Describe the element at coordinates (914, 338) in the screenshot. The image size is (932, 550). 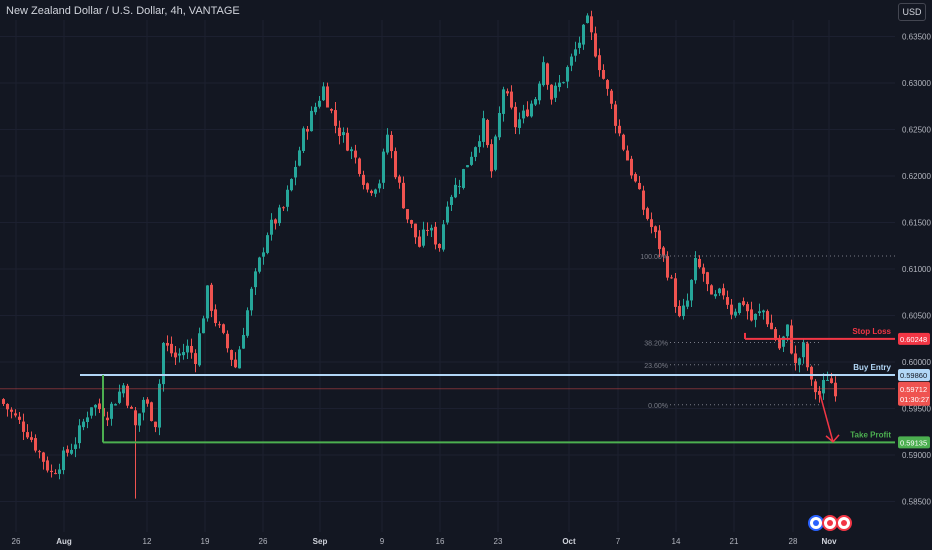
I see `level-price-tag` at that location.